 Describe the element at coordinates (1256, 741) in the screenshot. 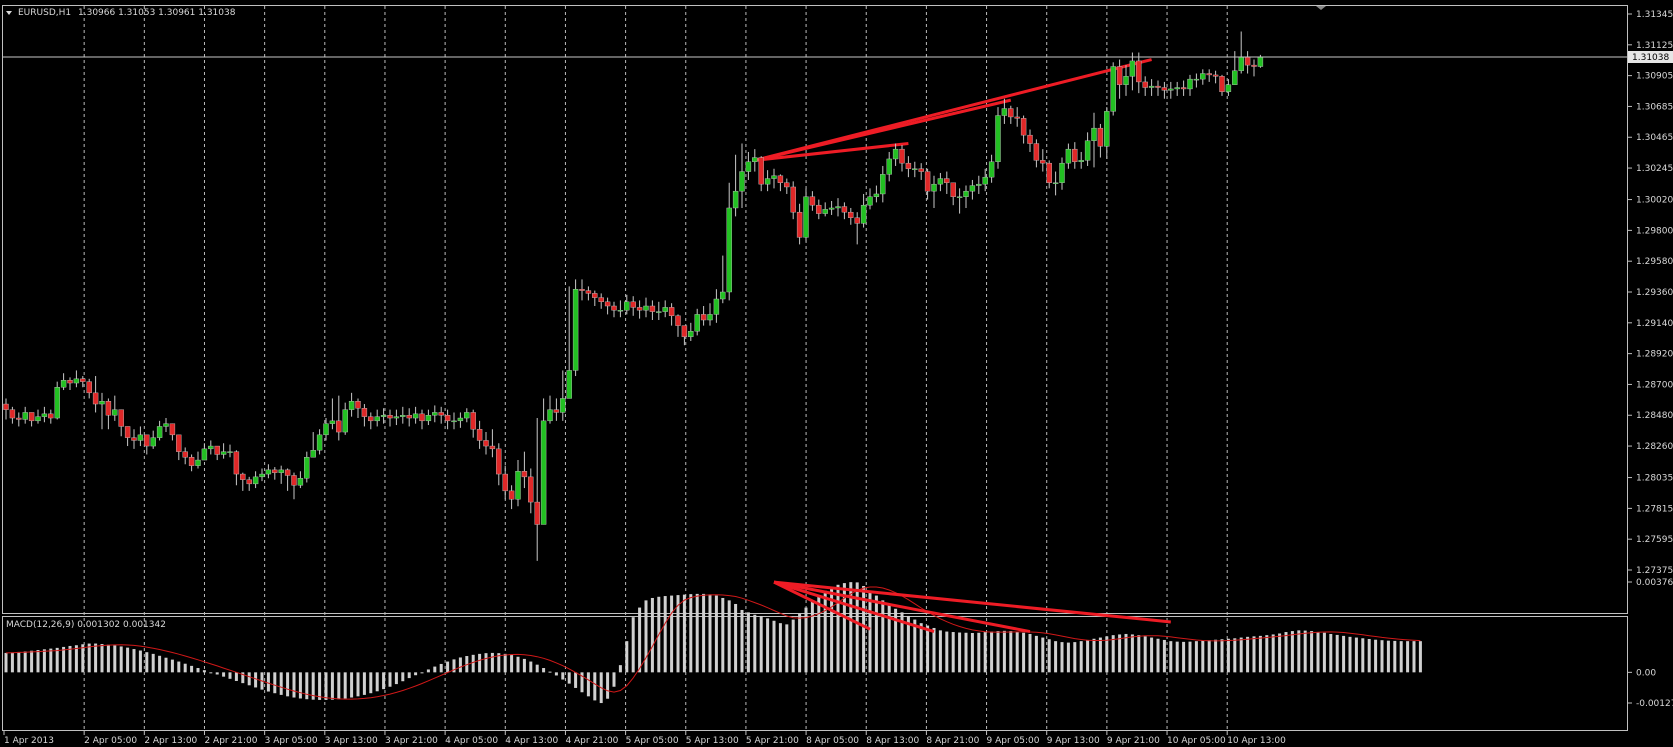

I see `x-tick-label: 10 Apr 13:00` at that location.